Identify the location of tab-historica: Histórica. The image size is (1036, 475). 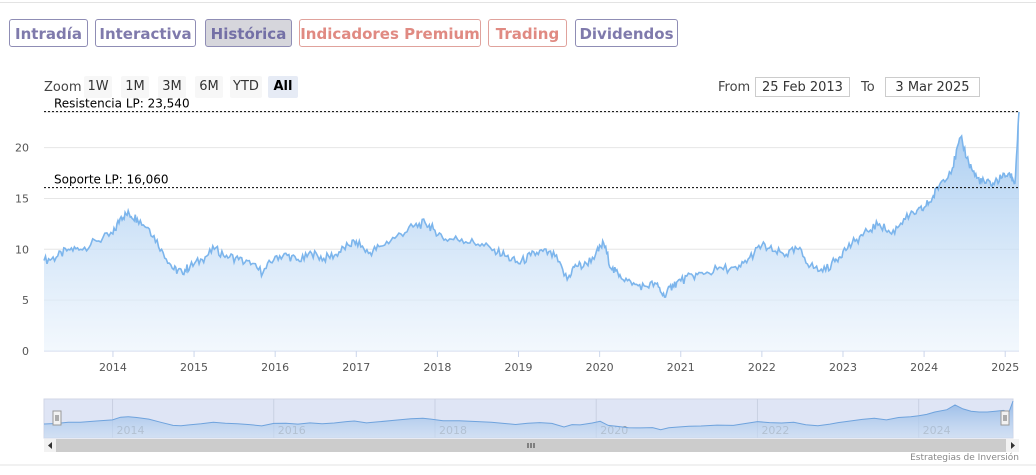
(248, 33).